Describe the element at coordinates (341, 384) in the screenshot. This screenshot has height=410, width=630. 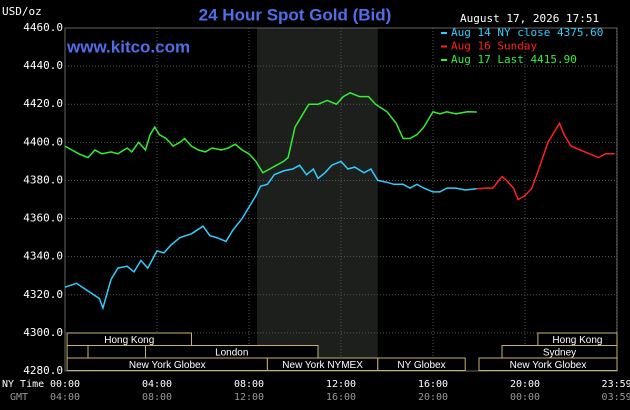
I see `x-tick-label: 12:00` at that location.